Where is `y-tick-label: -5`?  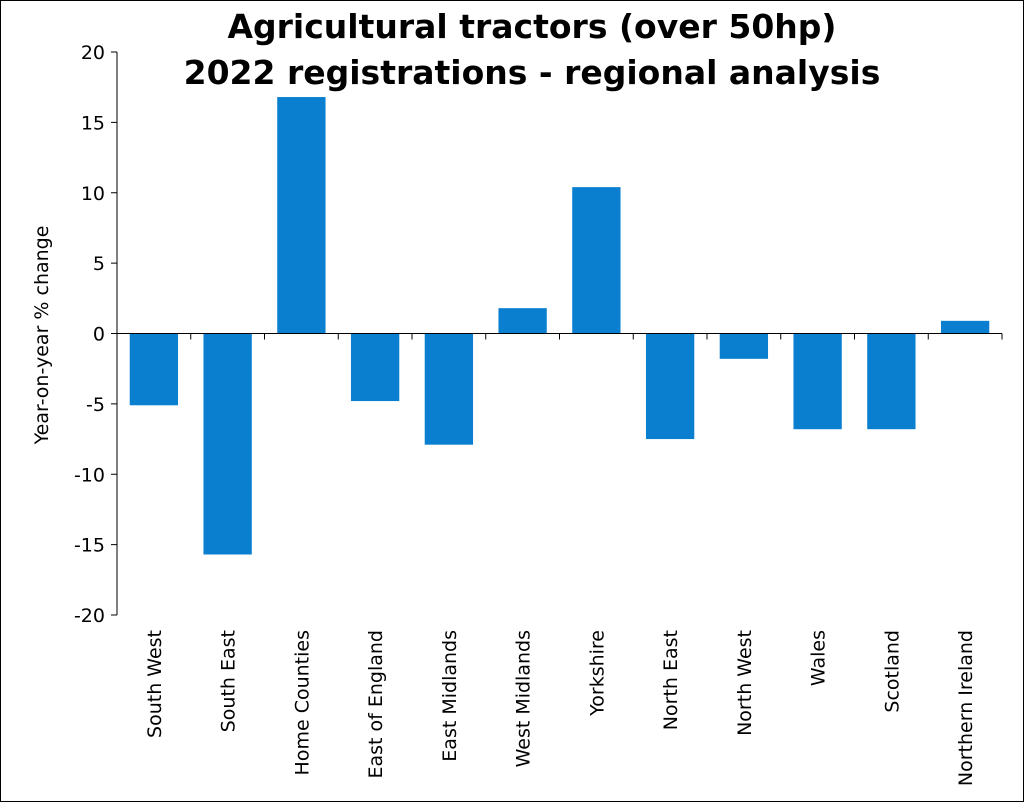 y-tick-label: -5 is located at coordinates (95, 405).